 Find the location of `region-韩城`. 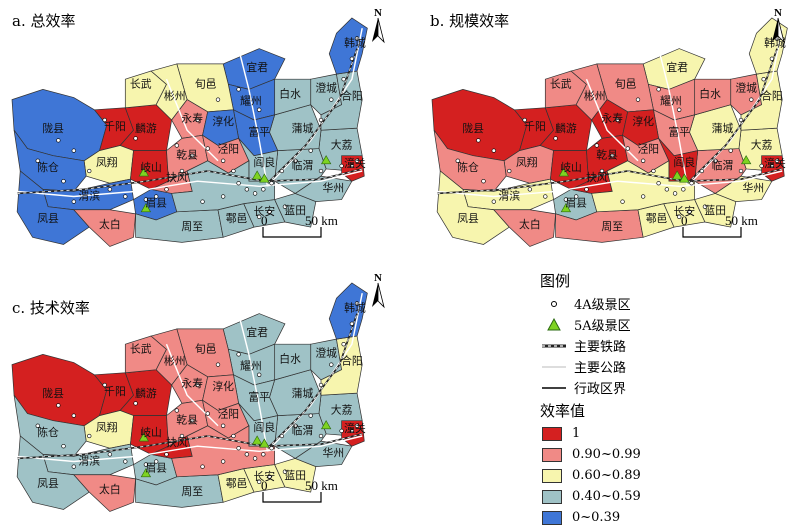

region-韩城 is located at coordinates (348, 311).